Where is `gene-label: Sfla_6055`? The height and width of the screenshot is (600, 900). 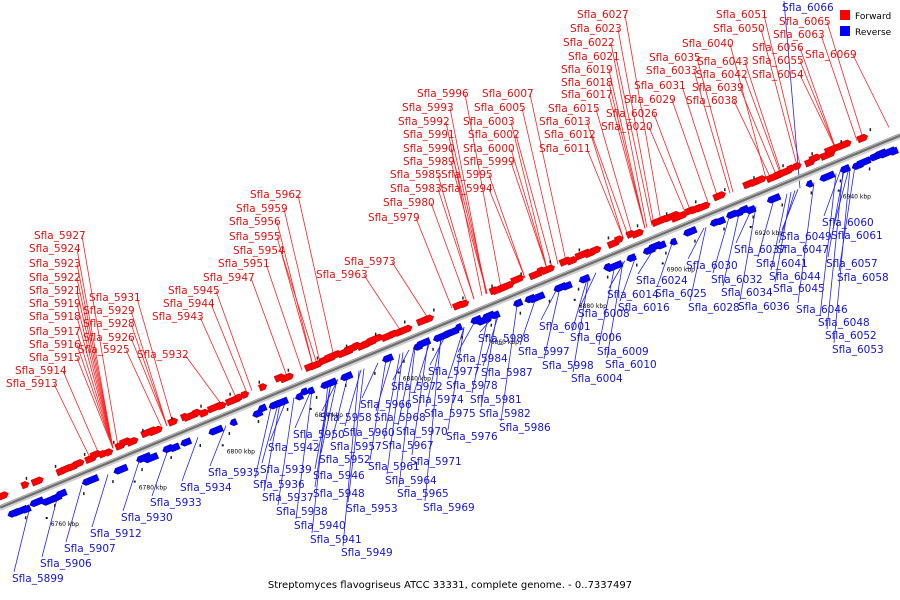 gene-label: Sfla_6055 is located at coordinates (778, 61).